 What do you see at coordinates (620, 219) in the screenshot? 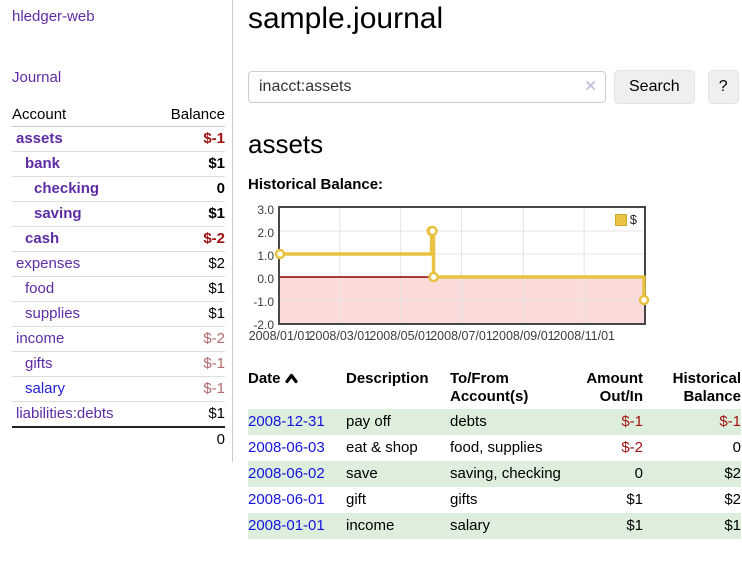
I see `legend-swatch` at bounding box center [620, 219].